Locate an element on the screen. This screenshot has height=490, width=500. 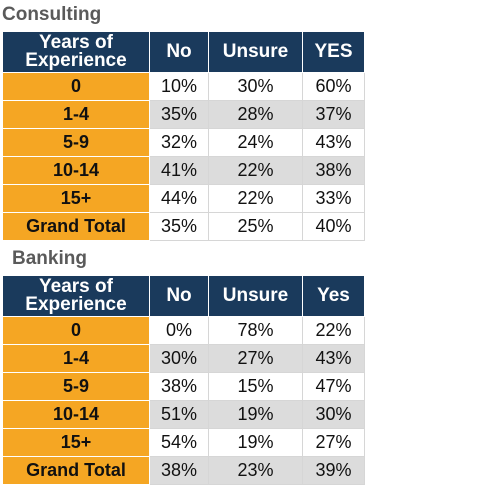
cell-unsure: 30% is located at coordinates (255, 86).